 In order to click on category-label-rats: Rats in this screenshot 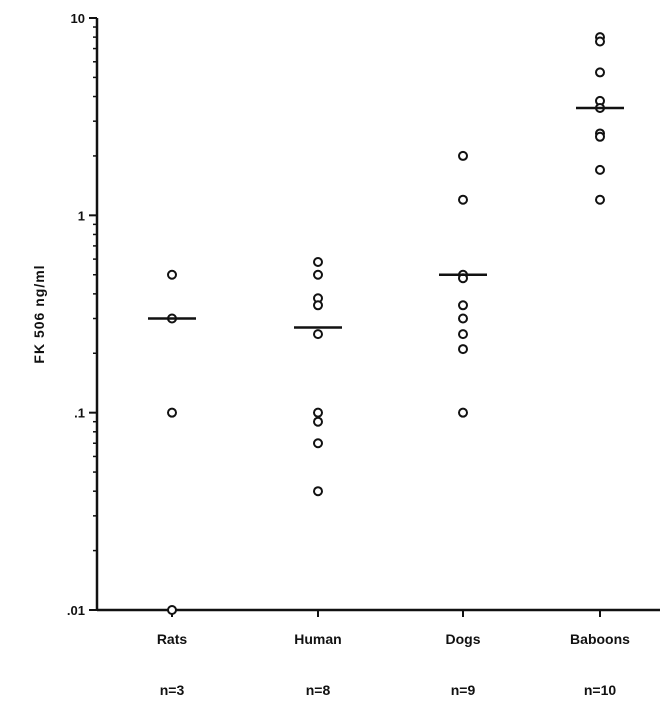, I will do `click(172, 639)`.